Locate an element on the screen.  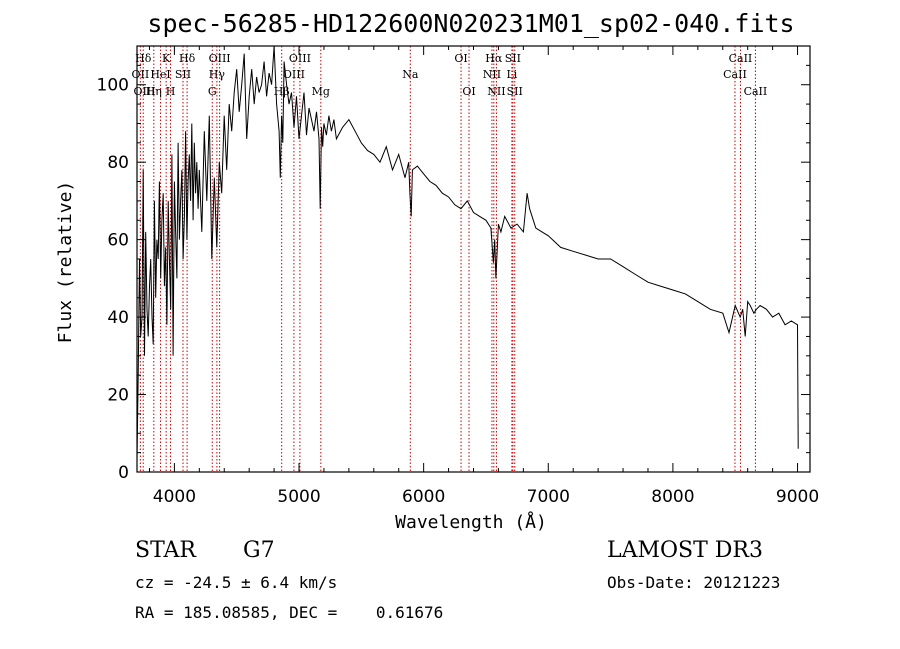
y-axis-label: Flux (relative) is located at coordinates (65, 262).